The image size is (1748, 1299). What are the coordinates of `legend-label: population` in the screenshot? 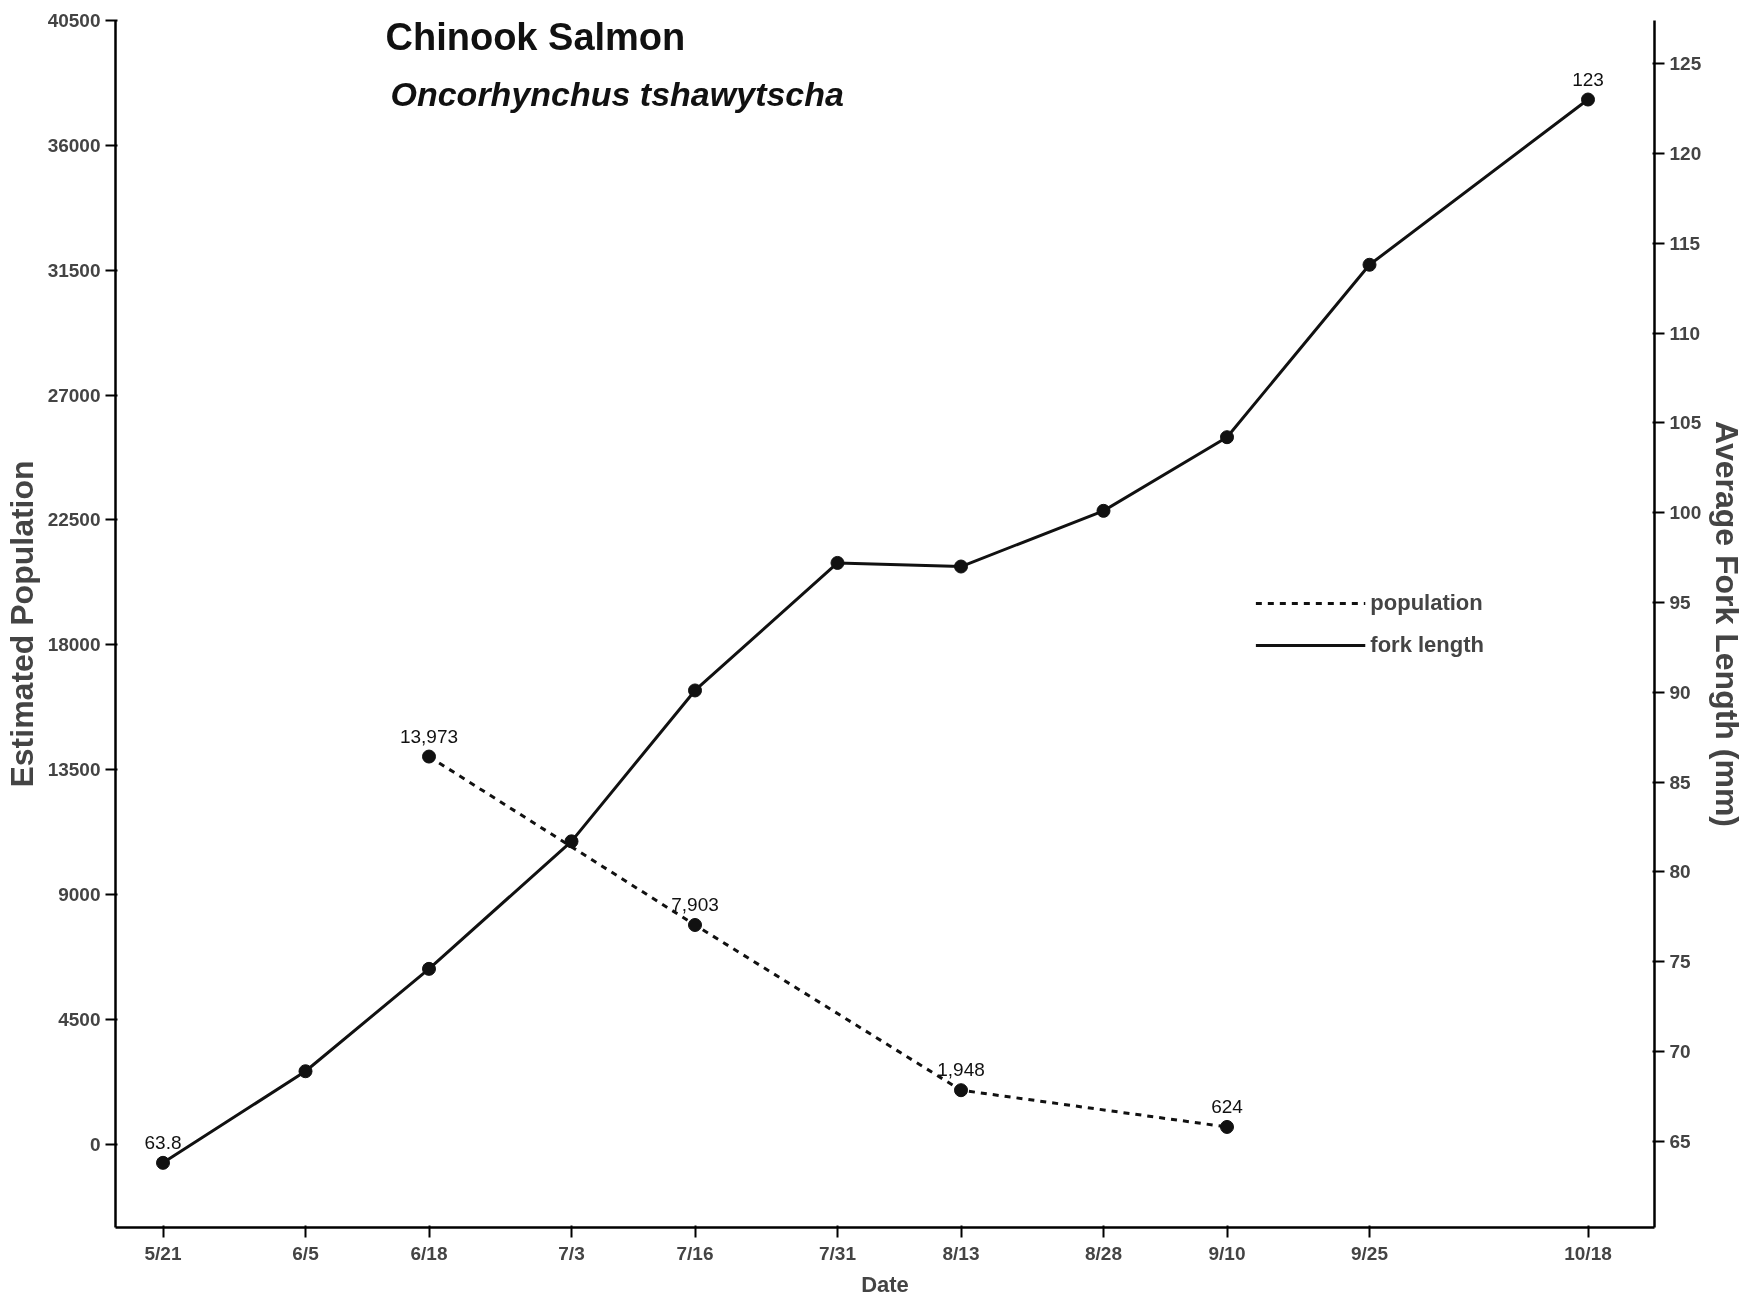 It's located at (1426, 602).